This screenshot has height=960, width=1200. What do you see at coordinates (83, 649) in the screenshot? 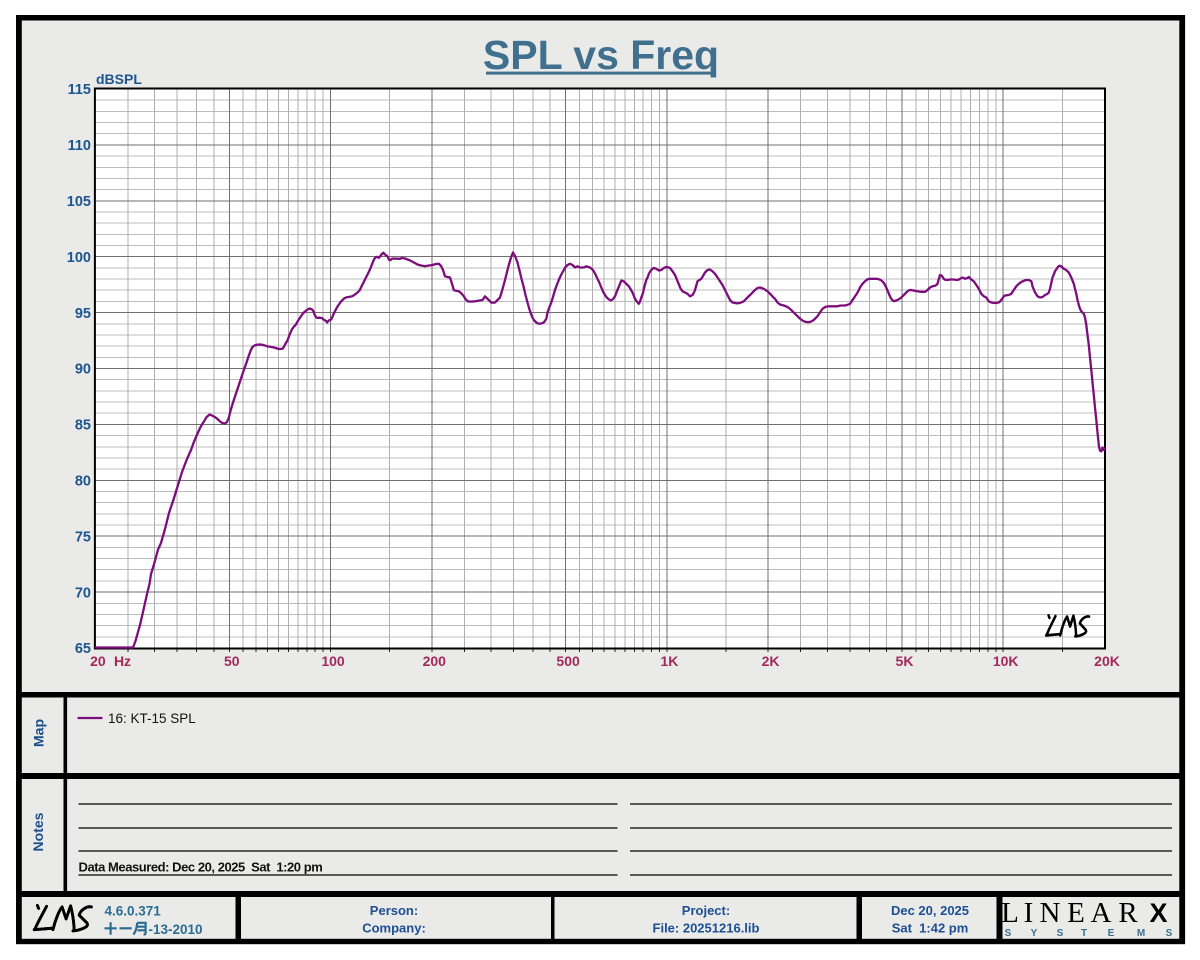
I see `svg-text: 65` at bounding box center [83, 649].